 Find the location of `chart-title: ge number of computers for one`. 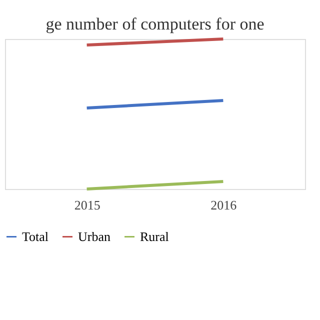

chart-title: ge number of computers for one is located at coordinates (155, 24).